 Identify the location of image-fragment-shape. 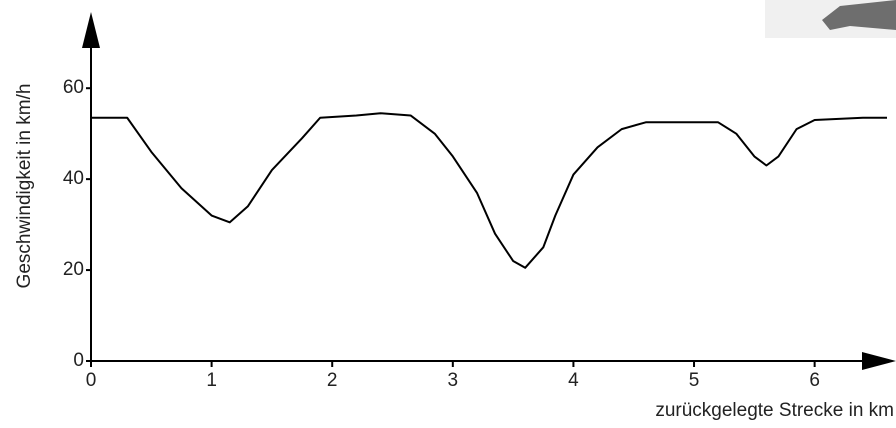
(859, 15).